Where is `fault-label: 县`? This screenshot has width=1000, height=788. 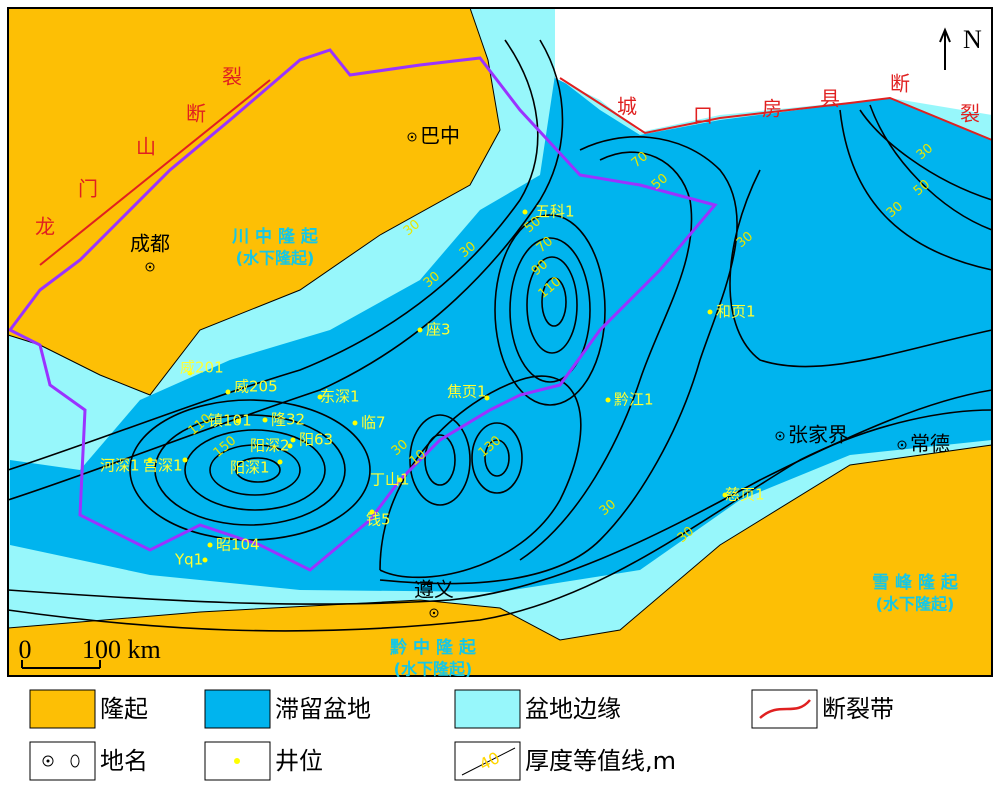 fault-label: 县 is located at coordinates (830, 99).